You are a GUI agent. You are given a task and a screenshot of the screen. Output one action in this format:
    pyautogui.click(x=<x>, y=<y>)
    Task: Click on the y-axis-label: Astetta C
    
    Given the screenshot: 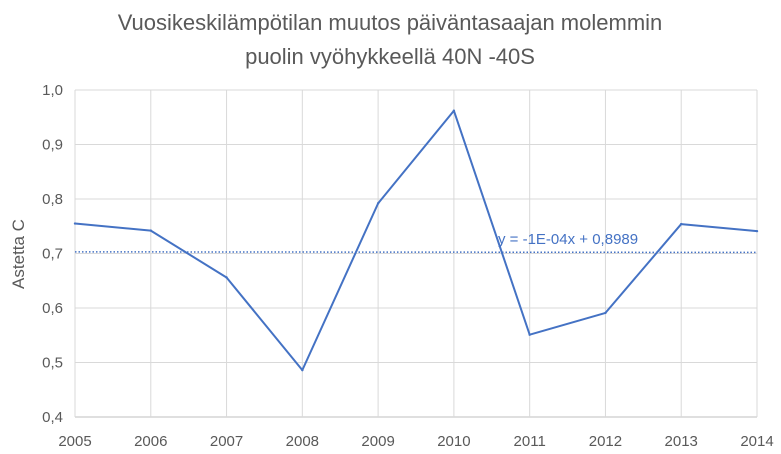 What is the action you would take?
    pyautogui.click(x=18, y=254)
    